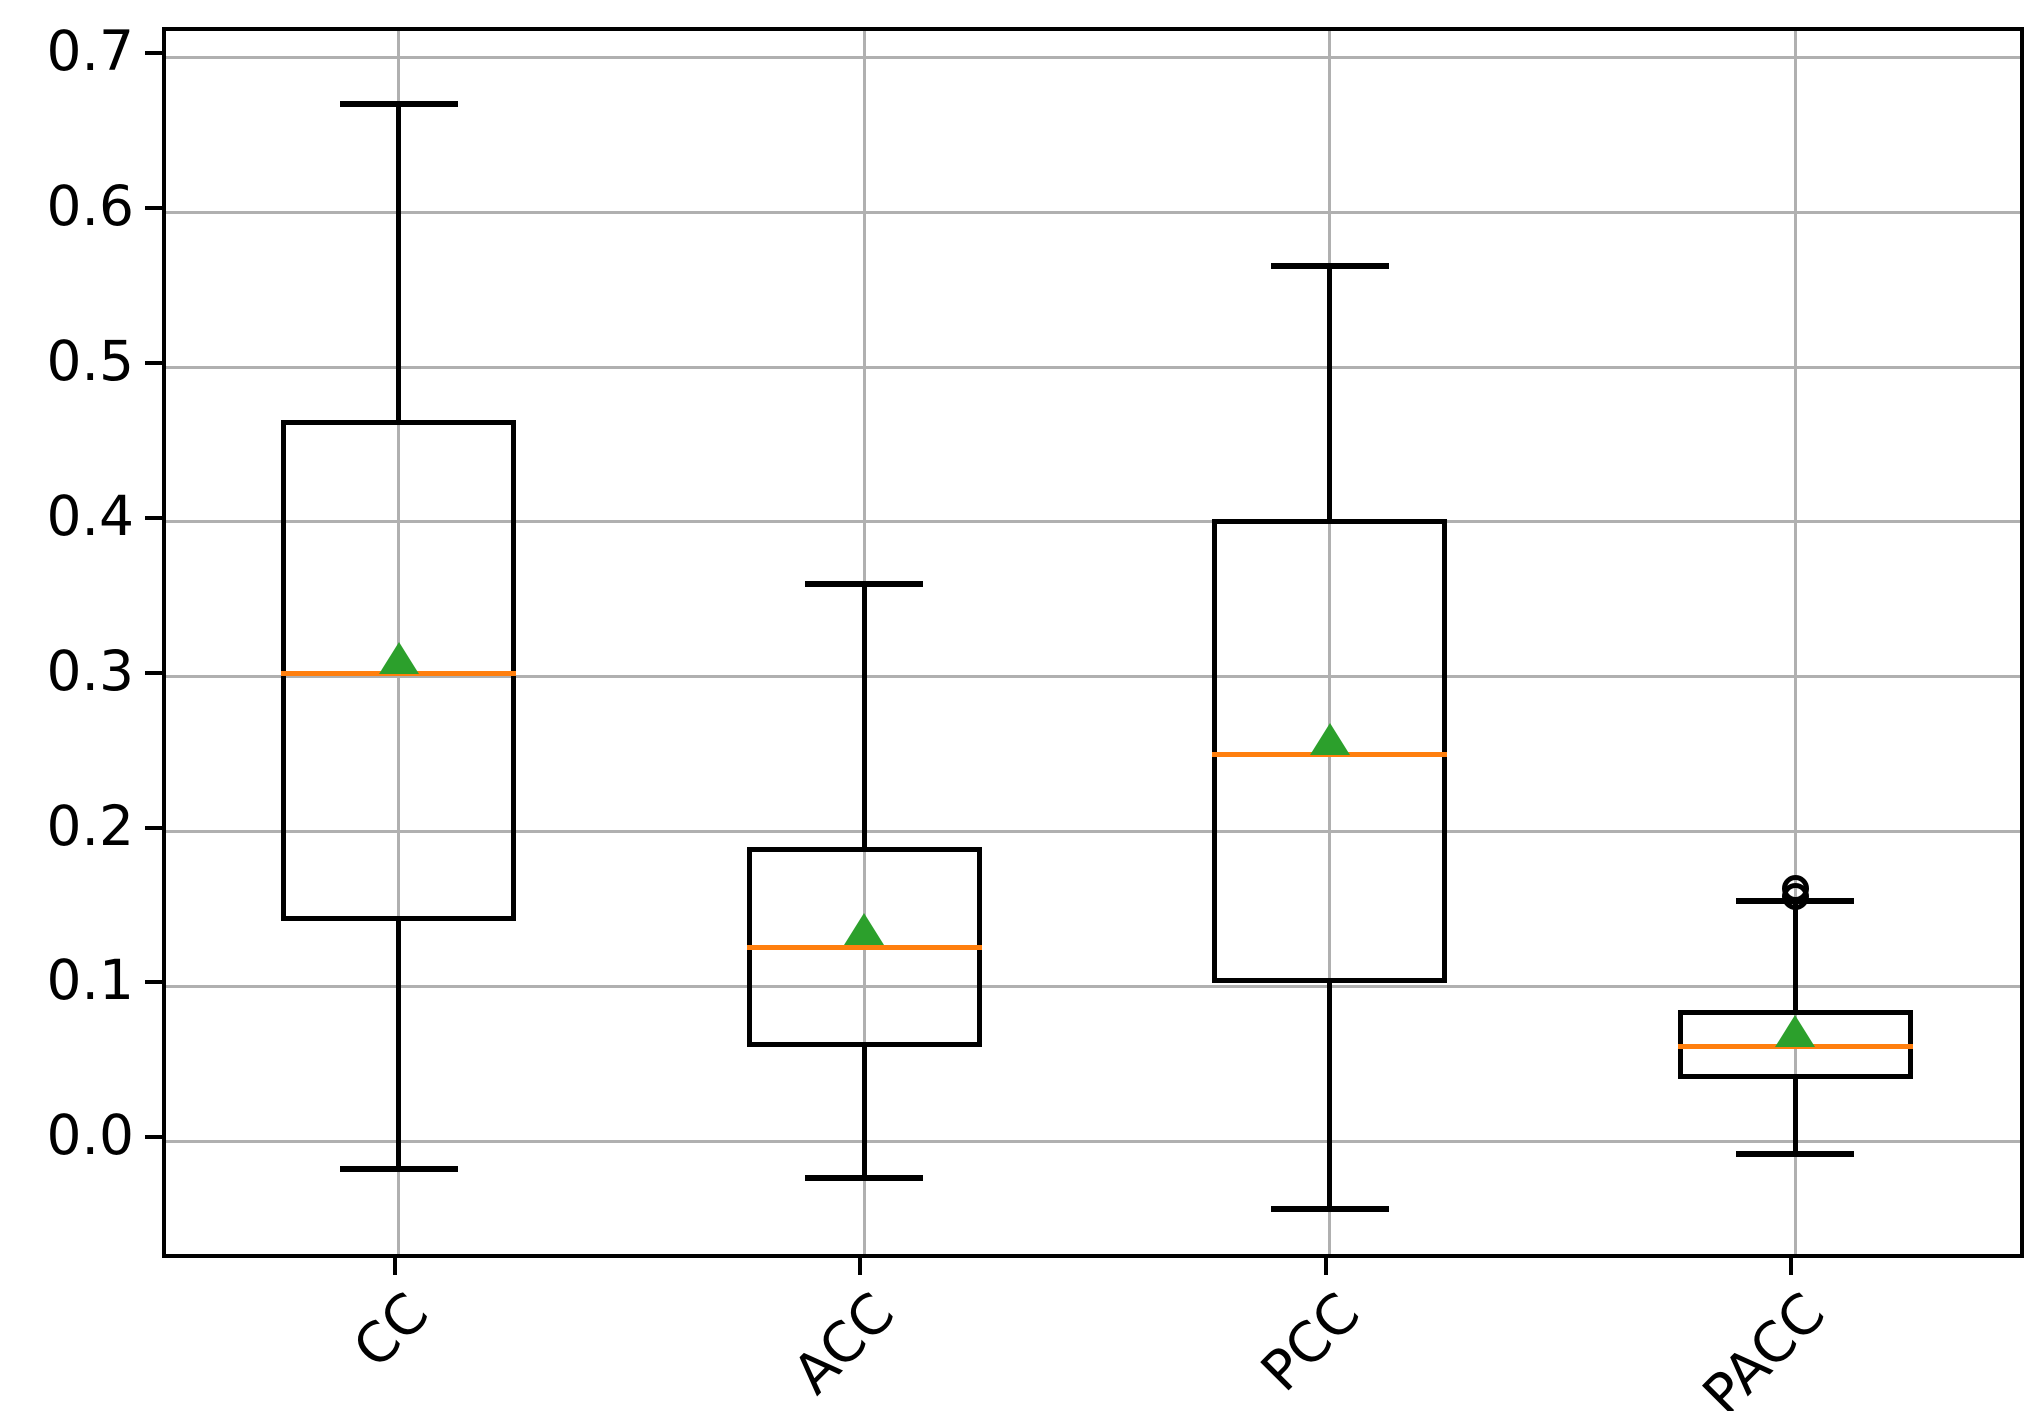 This screenshot has width=2044, height=1411. What do you see at coordinates (1764, 1345) in the screenshot?
I see `x-tick-label-pacc: PACC` at bounding box center [1764, 1345].